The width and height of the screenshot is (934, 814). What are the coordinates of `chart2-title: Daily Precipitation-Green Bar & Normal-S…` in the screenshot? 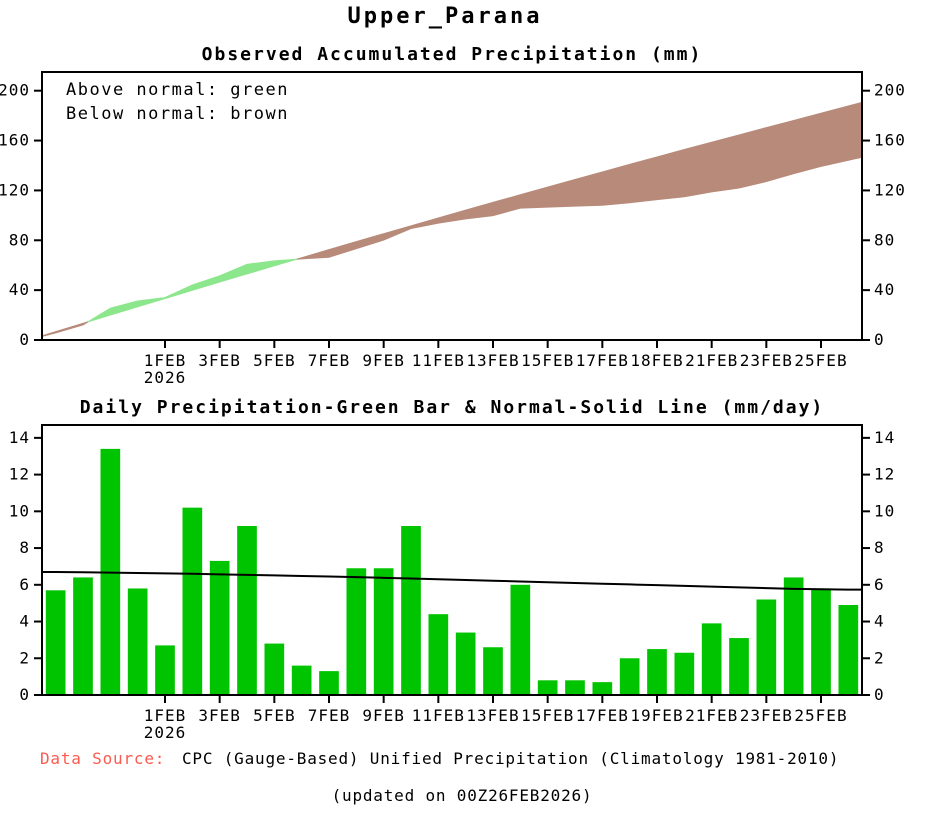 It's located at (452, 407).